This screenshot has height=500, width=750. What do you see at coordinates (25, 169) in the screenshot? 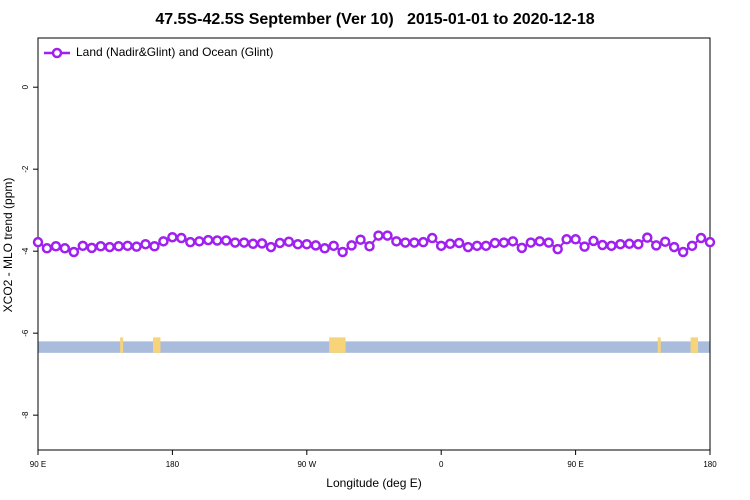
I see `y-tick-label: -2` at bounding box center [25, 169].